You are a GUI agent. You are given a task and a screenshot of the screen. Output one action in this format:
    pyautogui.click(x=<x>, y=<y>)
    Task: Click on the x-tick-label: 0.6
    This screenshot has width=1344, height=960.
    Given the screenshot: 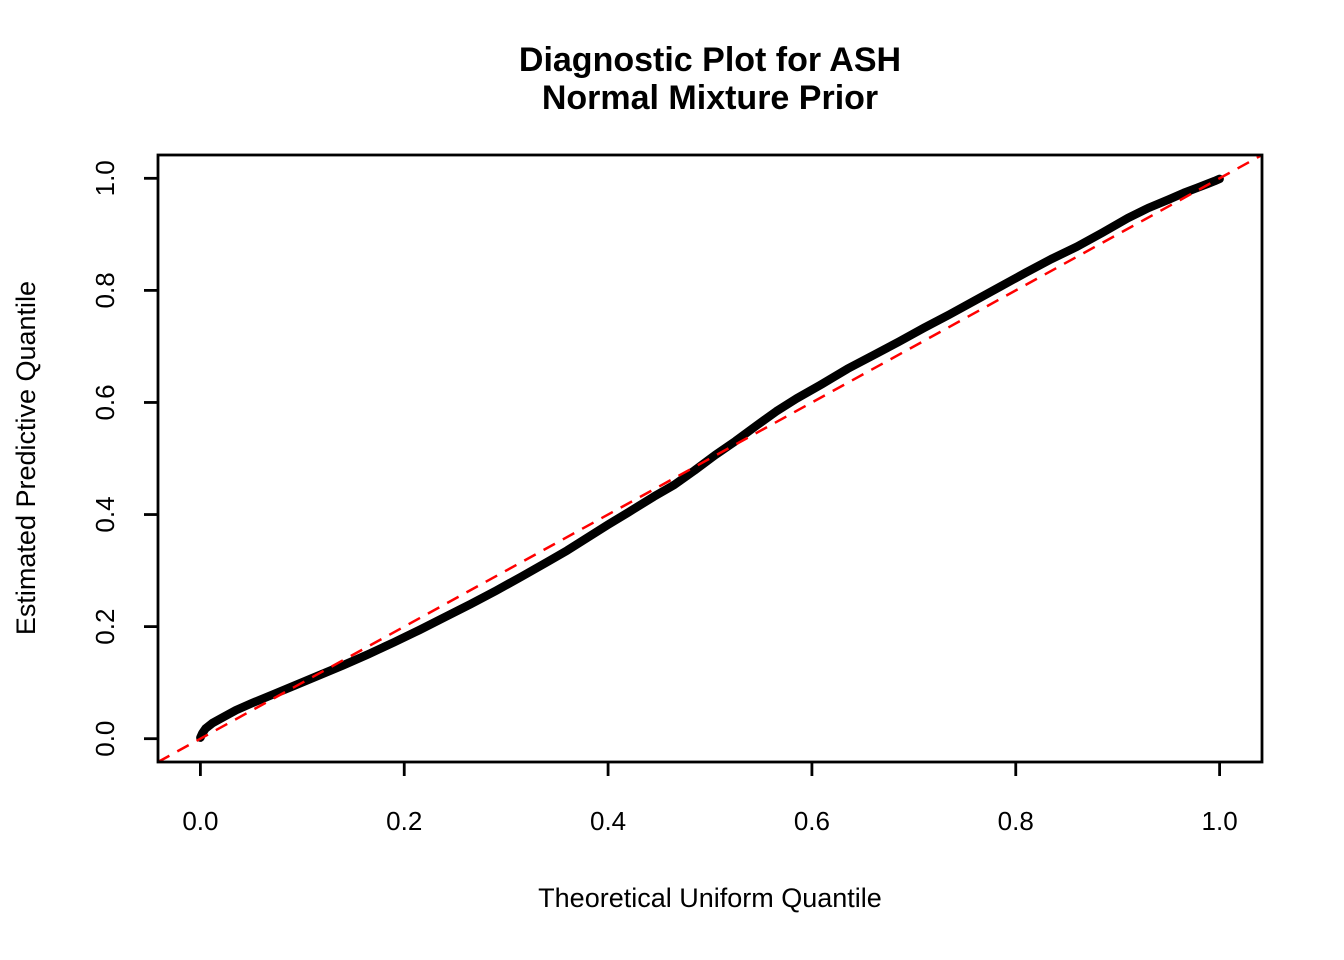 What is the action you would take?
    pyautogui.click(x=812, y=821)
    